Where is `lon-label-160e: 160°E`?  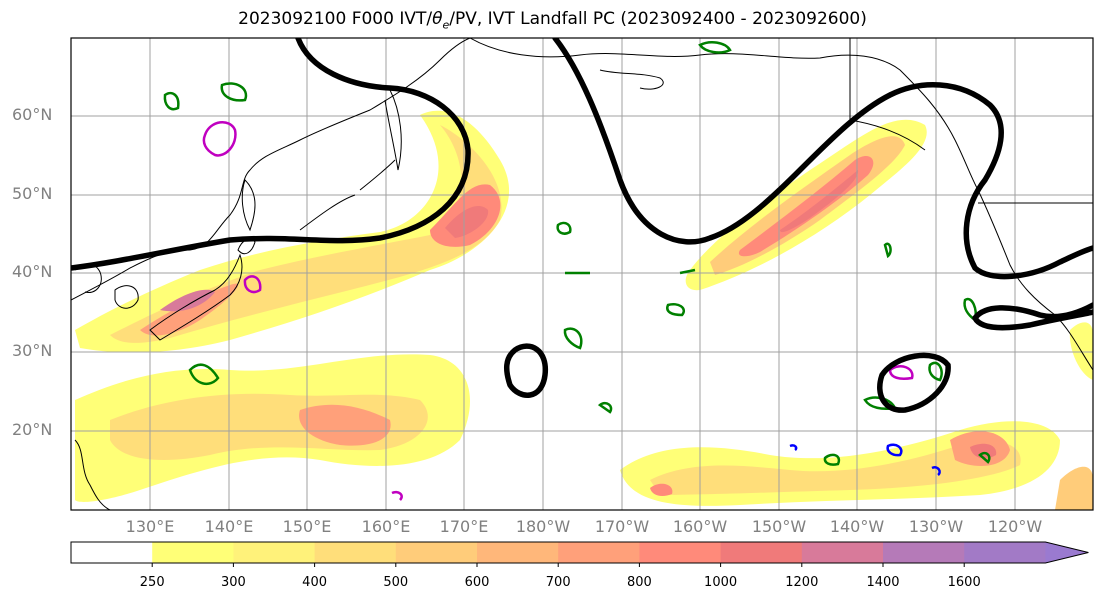
lon-label-160e: 160°E is located at coordinates (386, 526).